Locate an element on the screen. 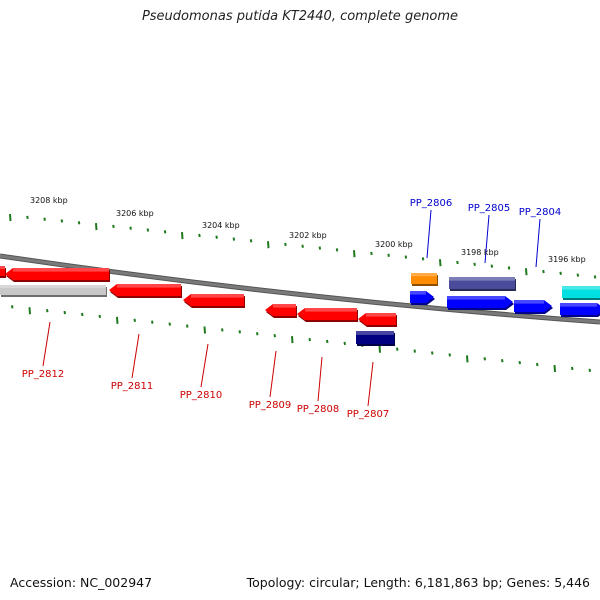 The width and height of the screenshot is (600, 600). scale-label: 3196 kbp is located at coordinates (567, 259).